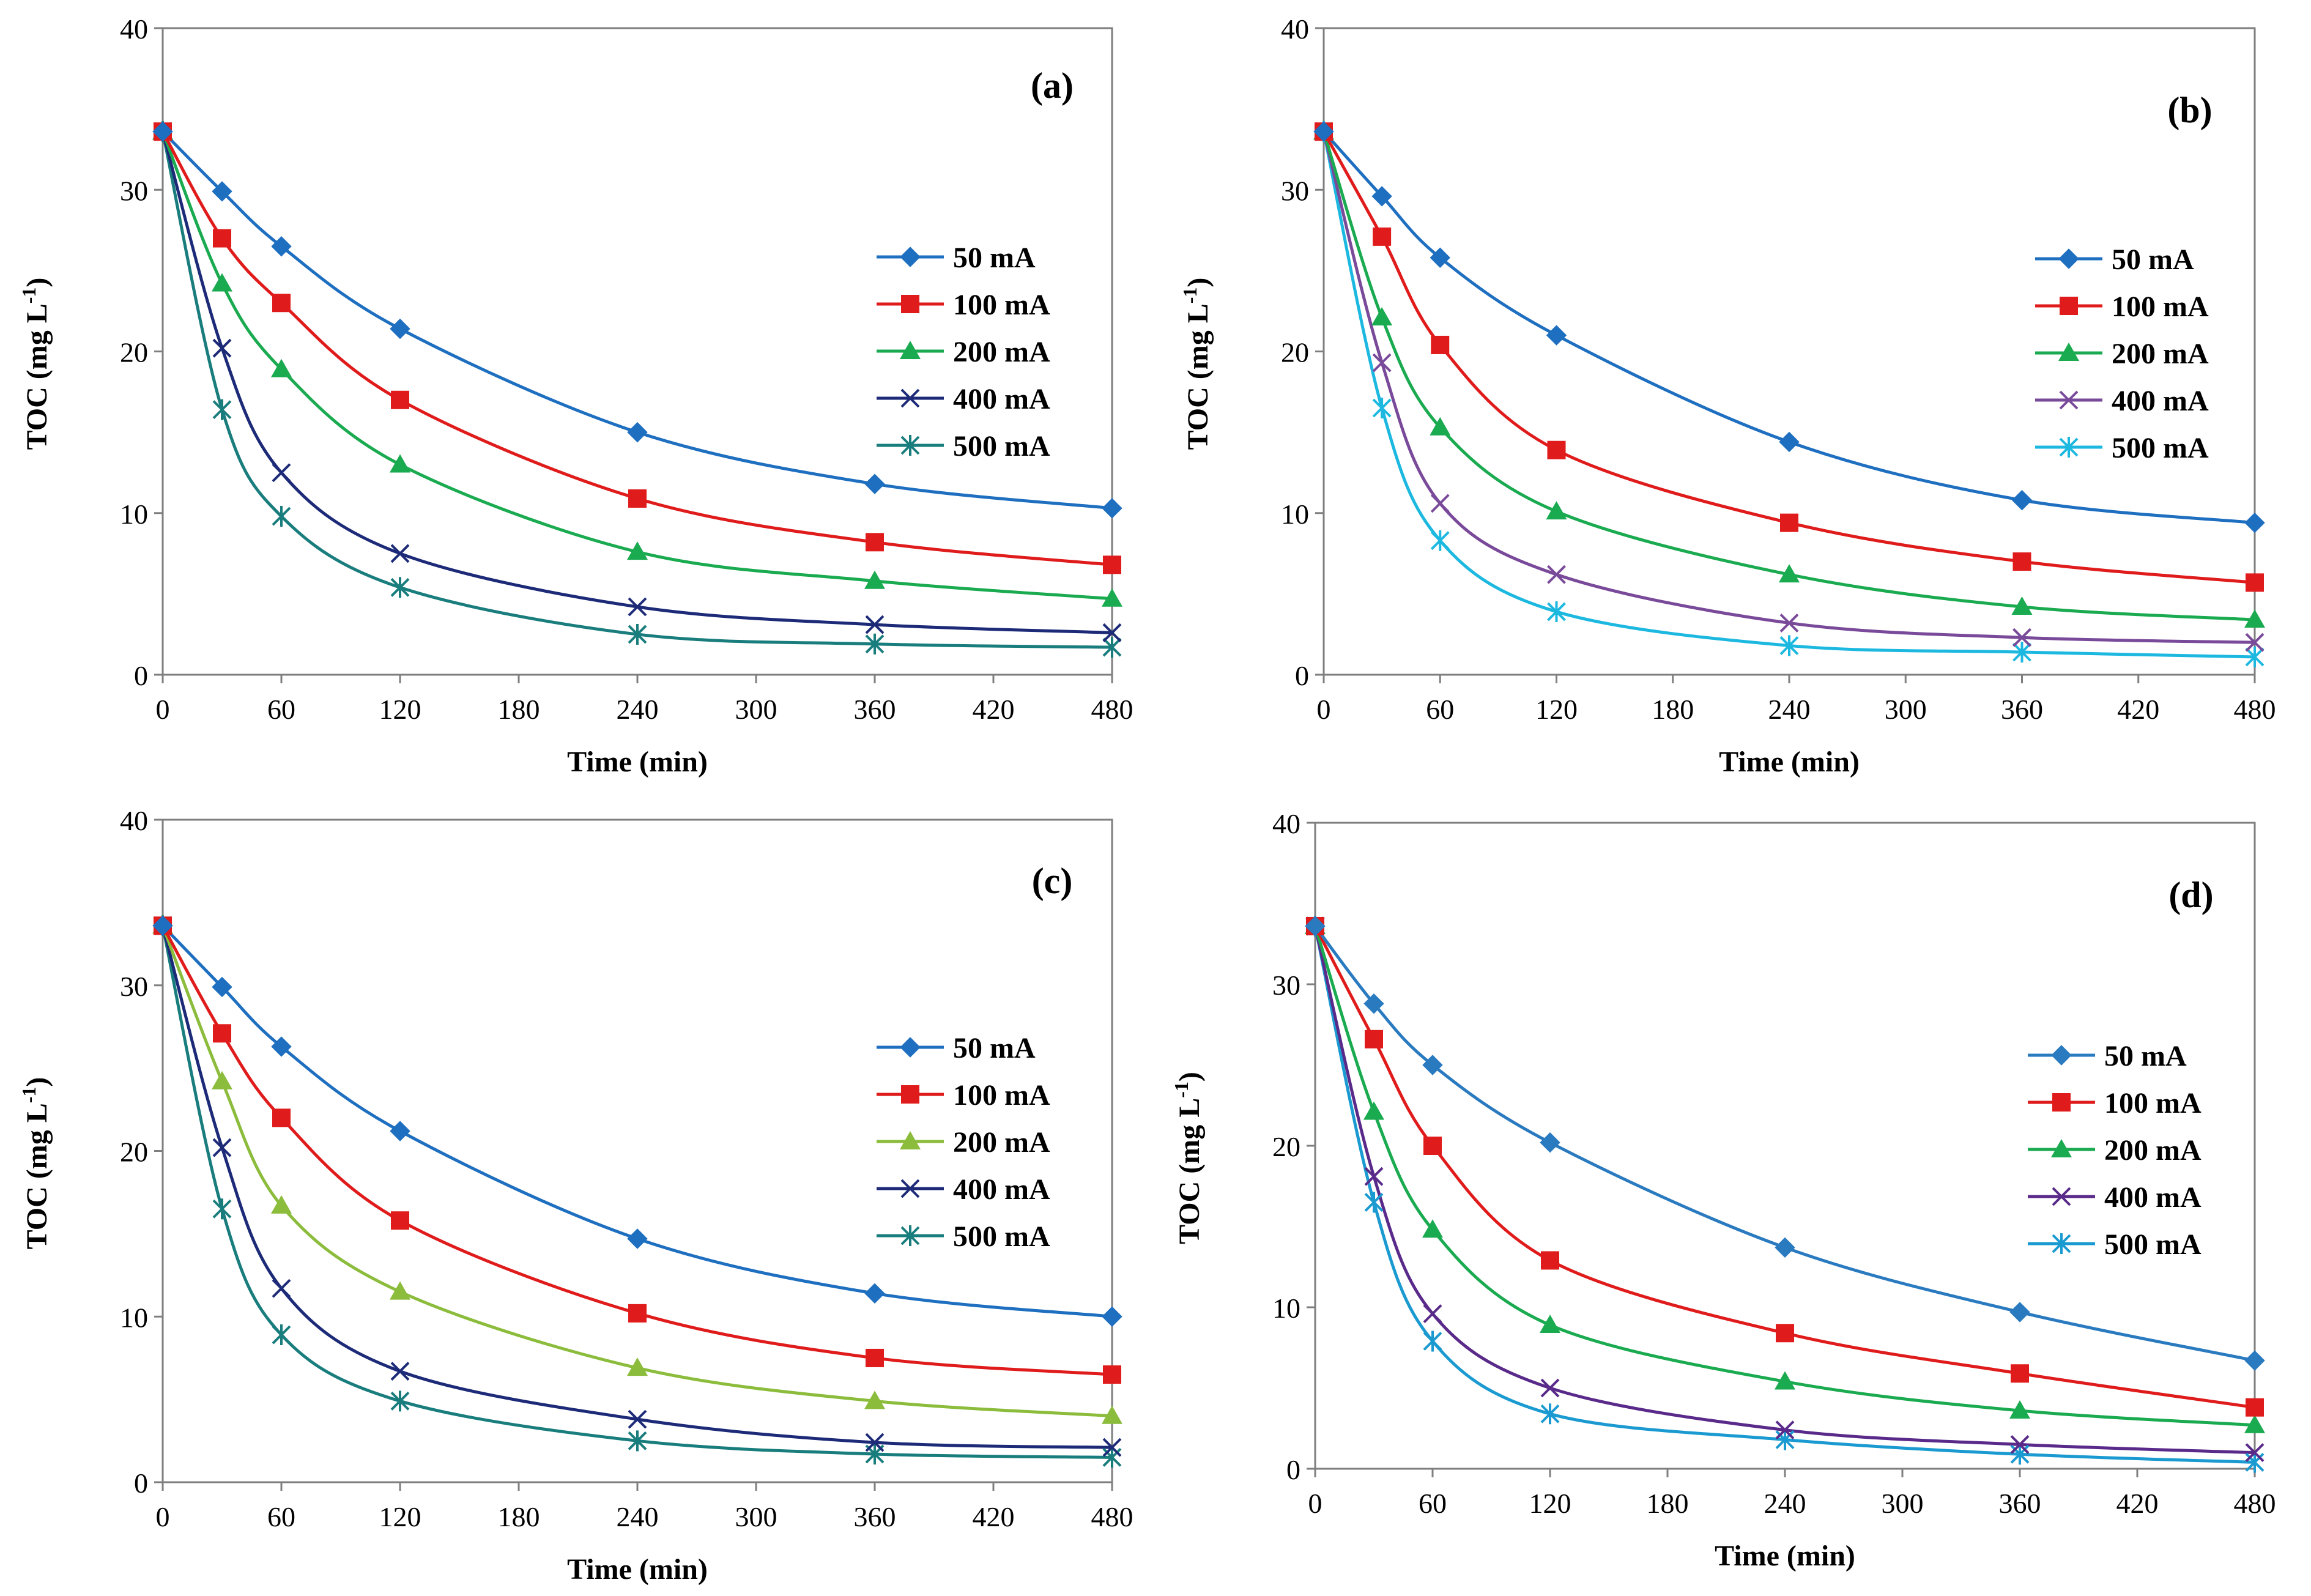 This screenshot has width=2311, height=1596. Describe the element at coordinates (1001, 1142) in the screenshot. I see `legend-label: 200 mA` at that location.